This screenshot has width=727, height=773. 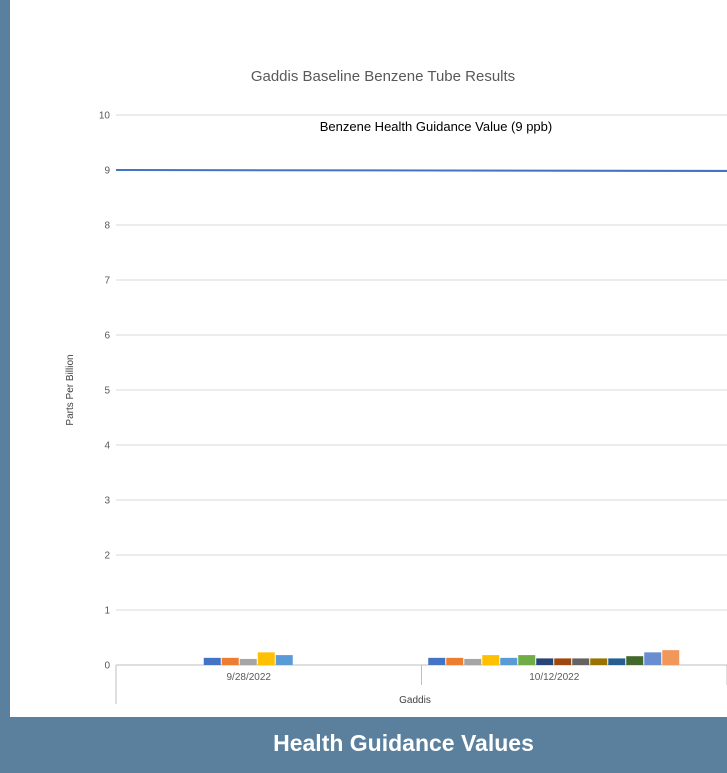 I want to click on y-tick-labels: 0 1 2 3 4 5 6 7 8 9 10, so click(x=105, y=391).